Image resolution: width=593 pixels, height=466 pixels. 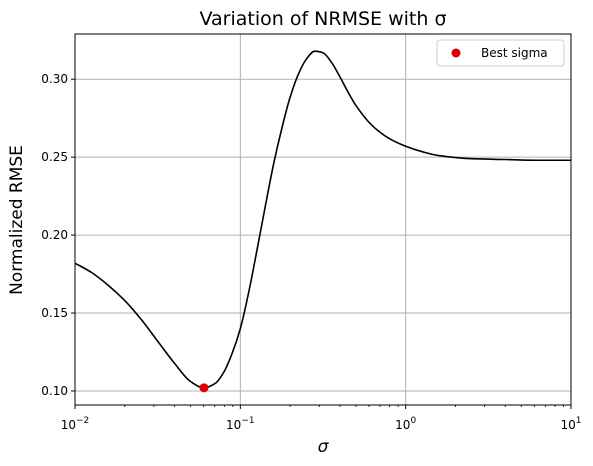 I want to click on legend-box, so click(x=500, y=53).